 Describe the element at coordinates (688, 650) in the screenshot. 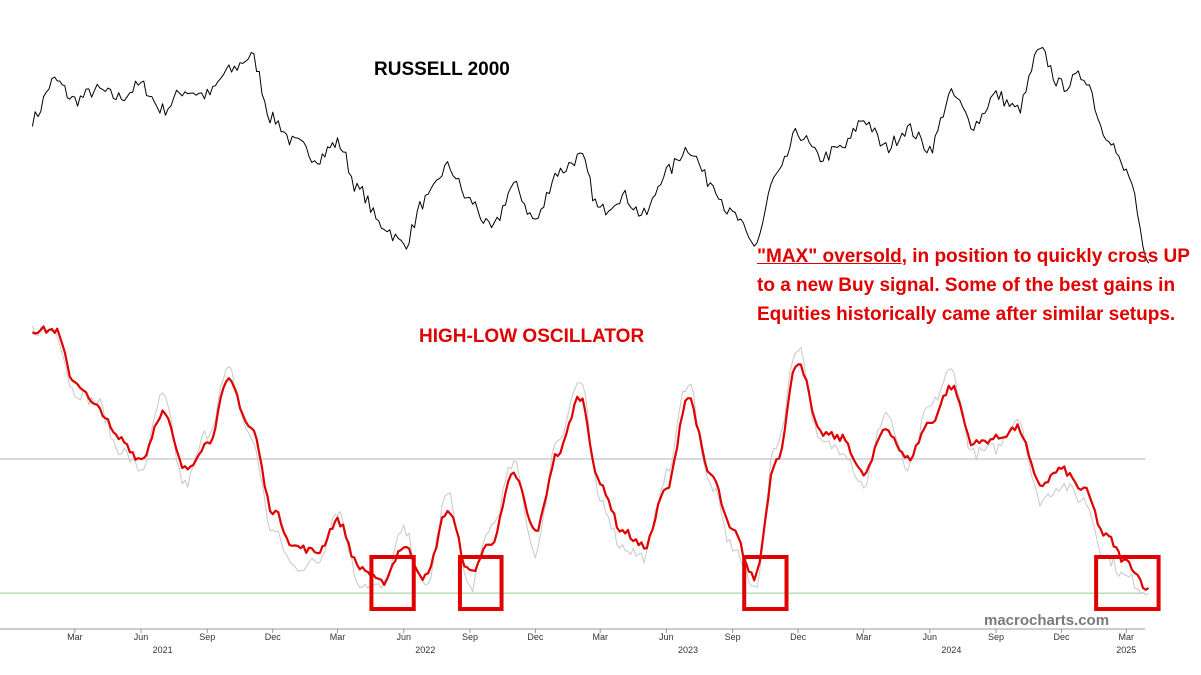

I see `year-tick-label: 2023` at that location.